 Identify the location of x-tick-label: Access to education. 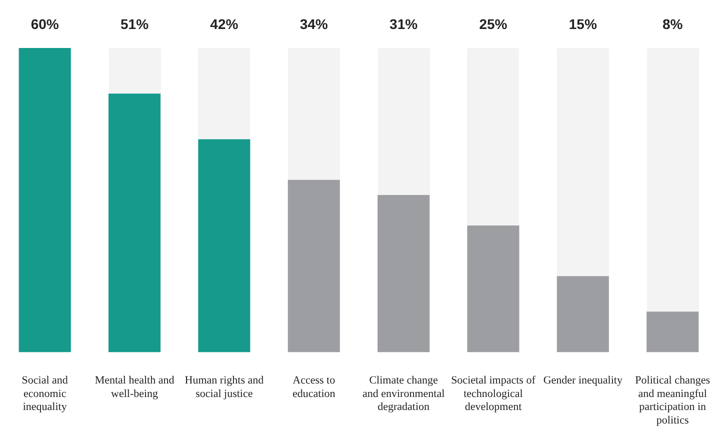
(314, 387).